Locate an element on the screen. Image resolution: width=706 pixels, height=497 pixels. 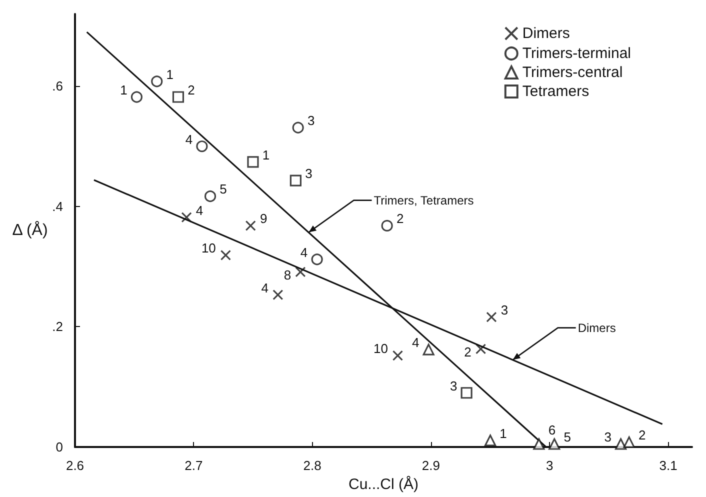
legend-label: Dimers is located at coordinates (546, 33).